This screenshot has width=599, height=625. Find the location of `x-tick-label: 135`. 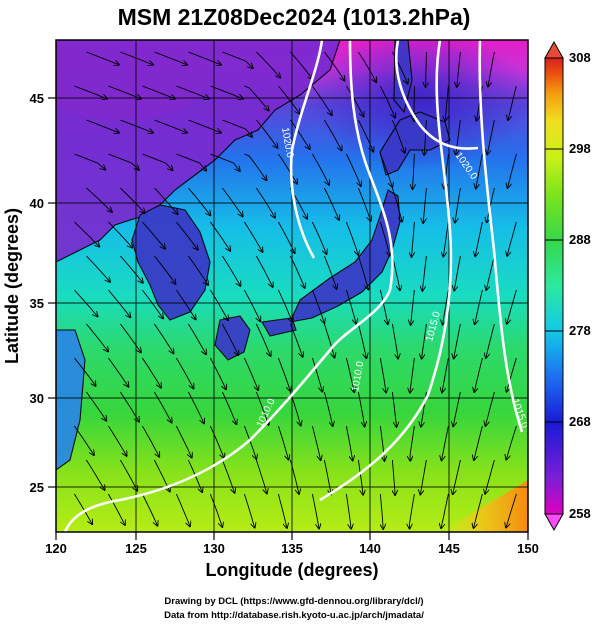

x-tick-label: 135 is located at coordinates (292, 548).